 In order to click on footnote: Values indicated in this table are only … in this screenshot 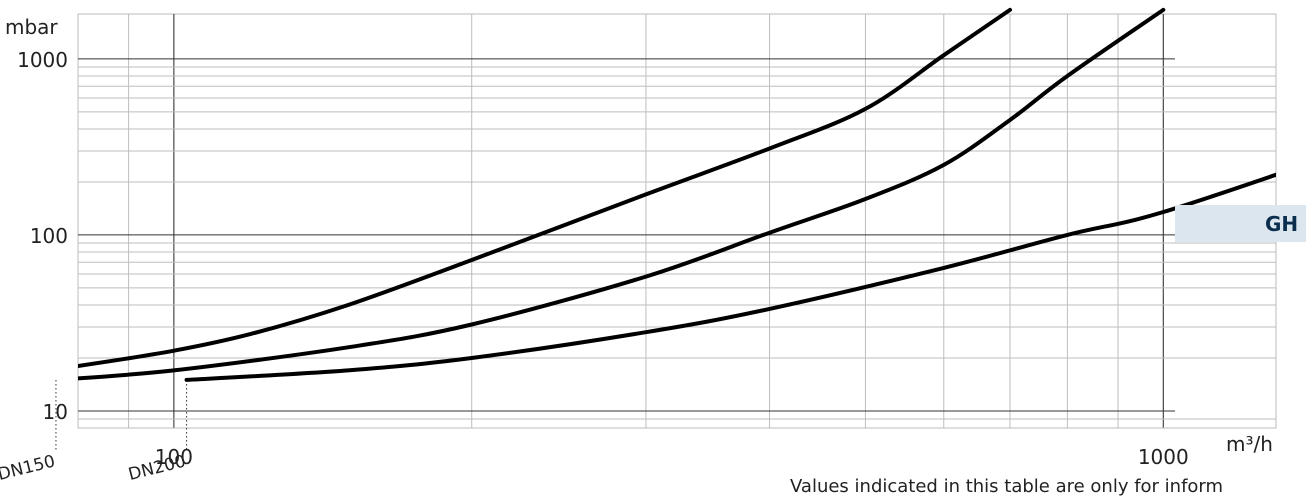, I will do `click(1006, 486)`.